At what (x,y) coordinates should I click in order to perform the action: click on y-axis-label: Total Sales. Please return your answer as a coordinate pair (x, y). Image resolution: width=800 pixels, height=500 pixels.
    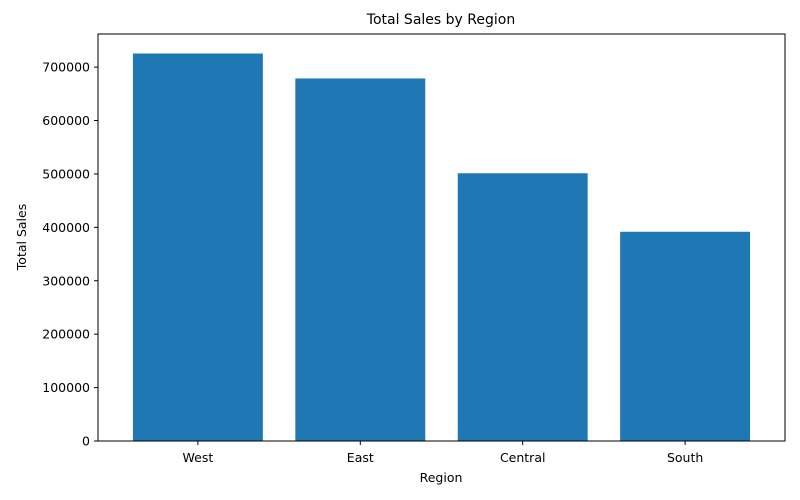
    Looking at the image, I should click on (21, 237).